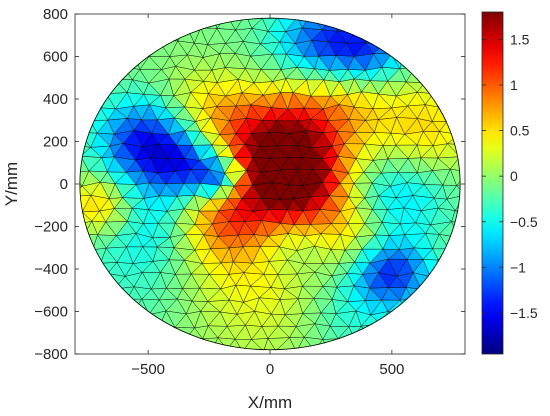 Image resolution: width=550 pixels, height=416 pixels. What do you see at coordinates (520, 39) in the screenshot?
I see `colorbar-tick-label: 1.5` at bounding box center [520, 39].